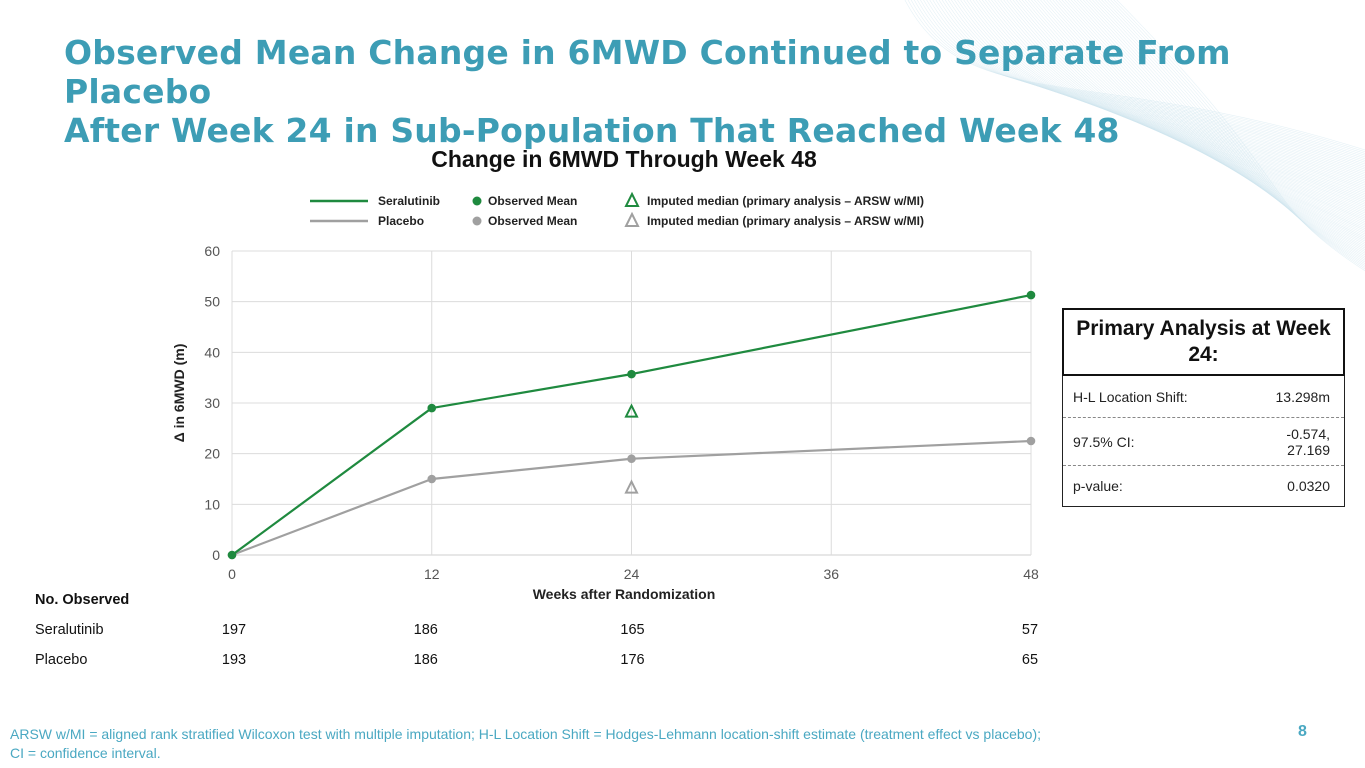 The height and width of the screenshot is (768, 1365). I want to click on legend-seralutinib-triangle-swatch, so click(632, 199).